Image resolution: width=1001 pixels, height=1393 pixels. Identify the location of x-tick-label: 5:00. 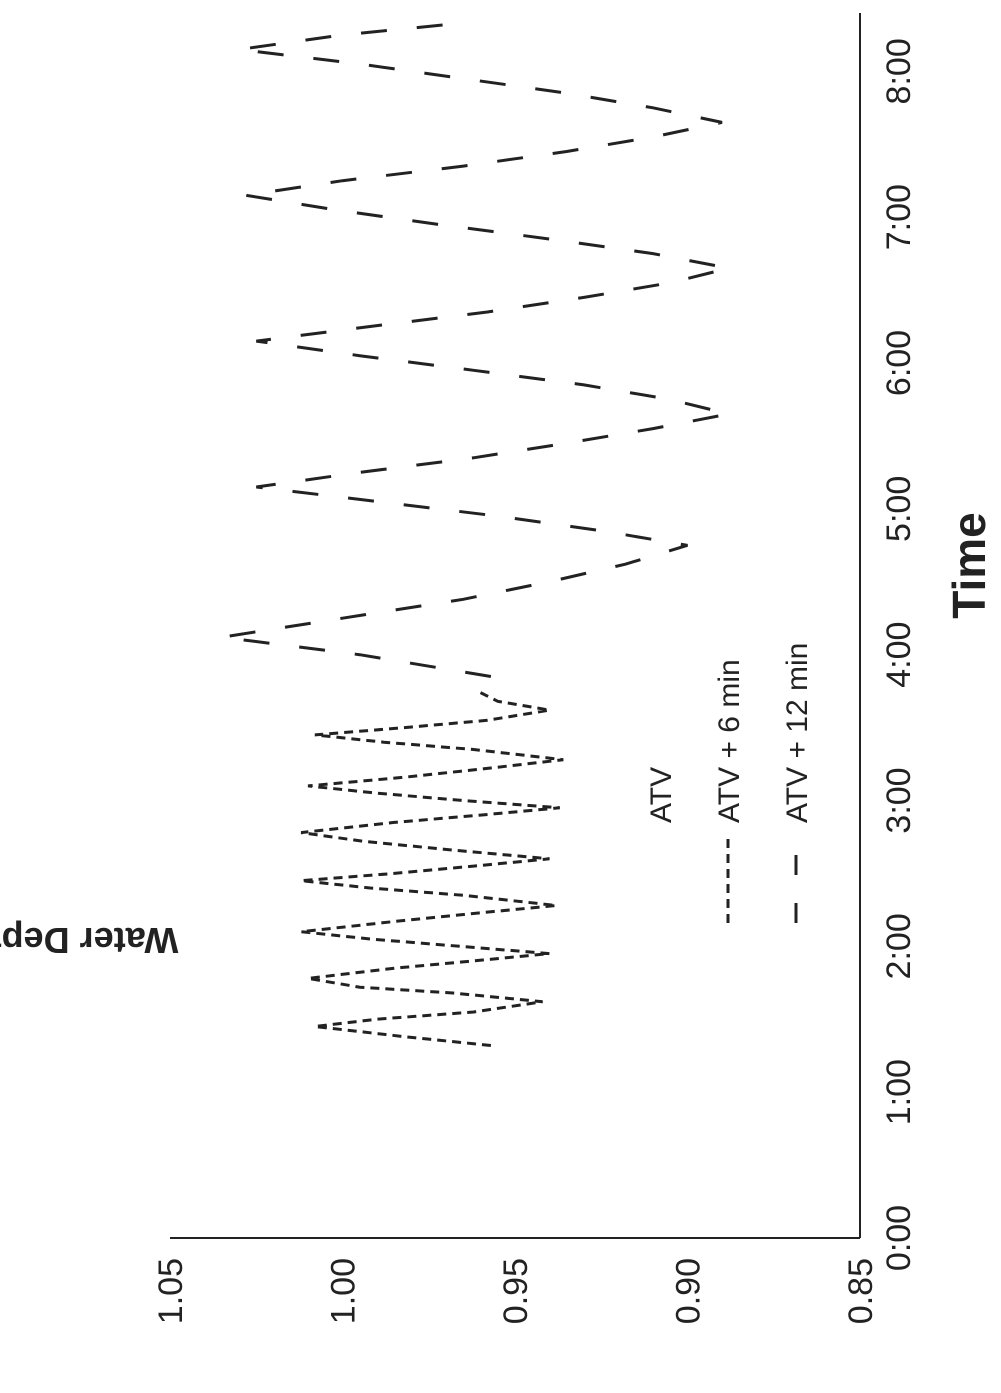
(899, 509).